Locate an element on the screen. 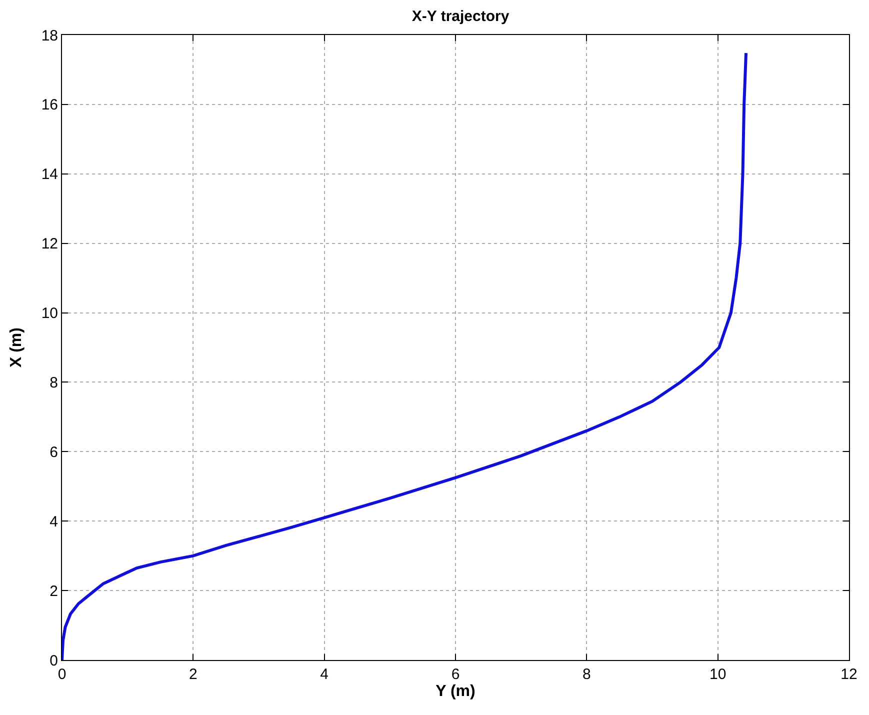  y-tick-label: 18 is located at coordinates (49, 35).